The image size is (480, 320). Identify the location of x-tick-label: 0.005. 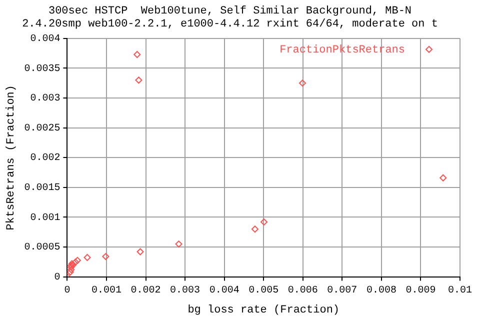
(263, 290).